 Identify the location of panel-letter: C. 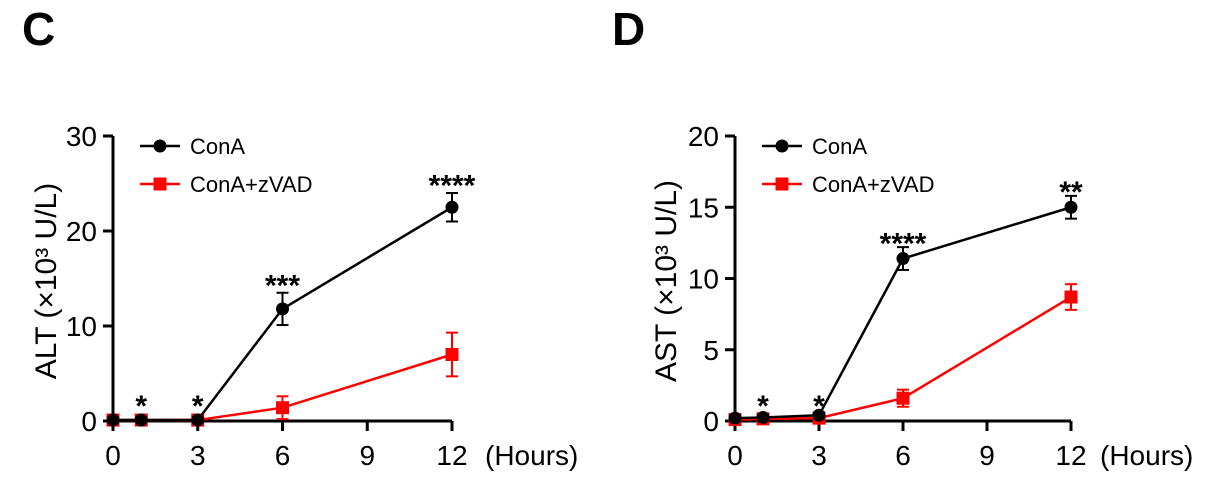
(38, 29).